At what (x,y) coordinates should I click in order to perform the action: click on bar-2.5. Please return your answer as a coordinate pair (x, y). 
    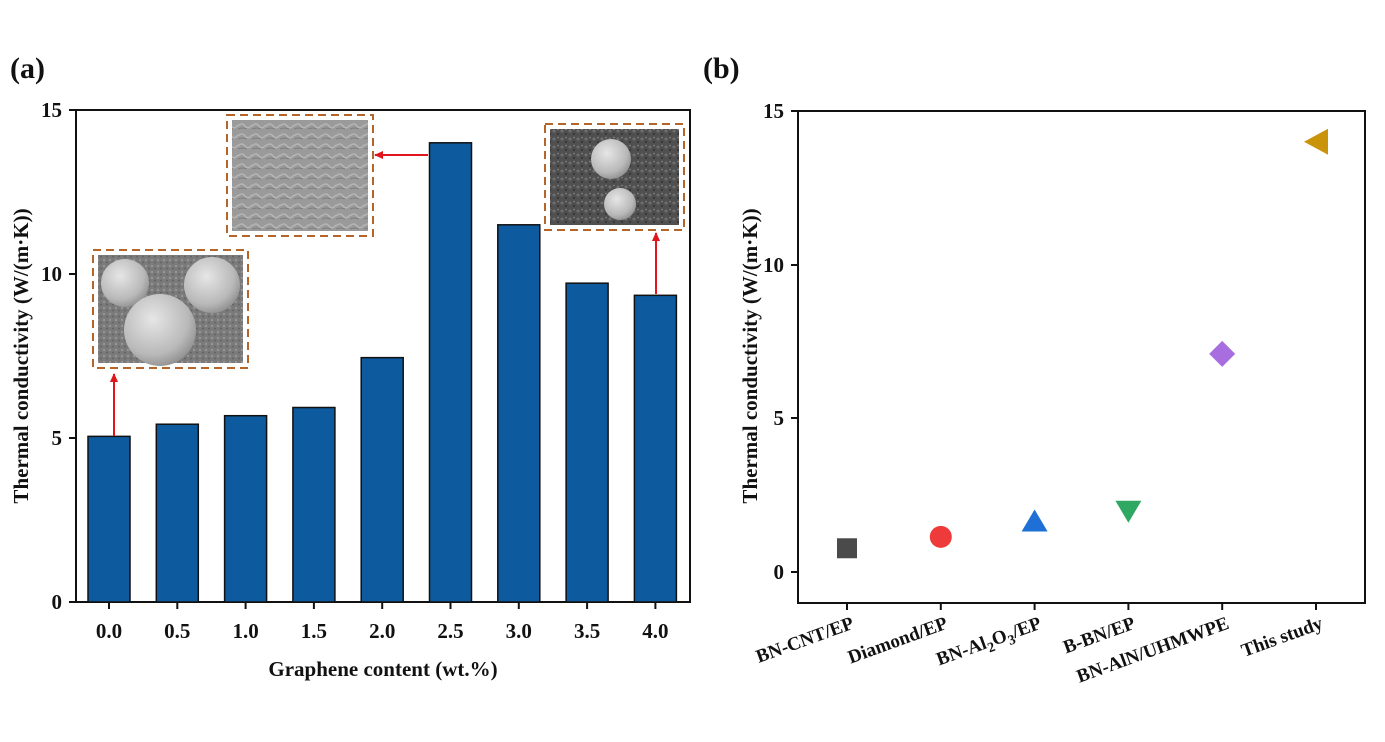
    Looking at the image, I should click on (450, 372).